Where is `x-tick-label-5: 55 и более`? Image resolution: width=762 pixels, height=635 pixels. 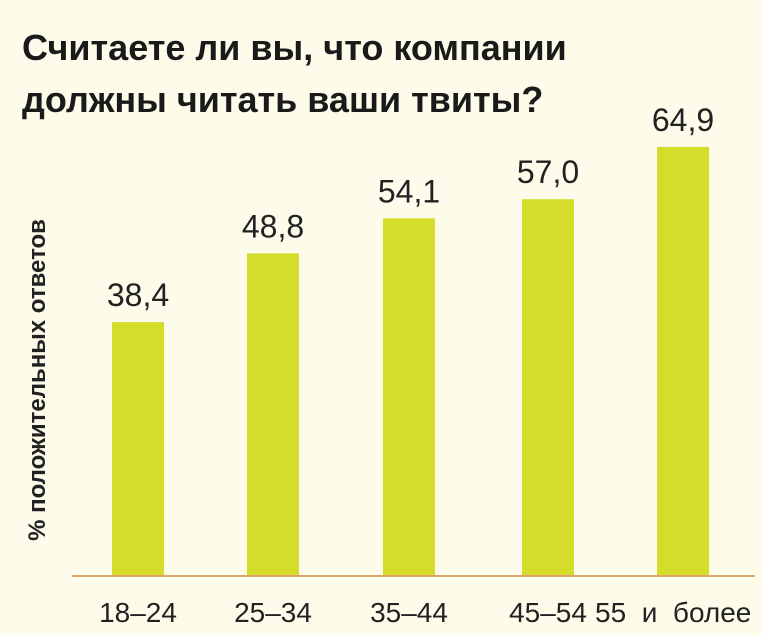 x-tick-label-5: 55 и более is located at coordinates (673, 612).